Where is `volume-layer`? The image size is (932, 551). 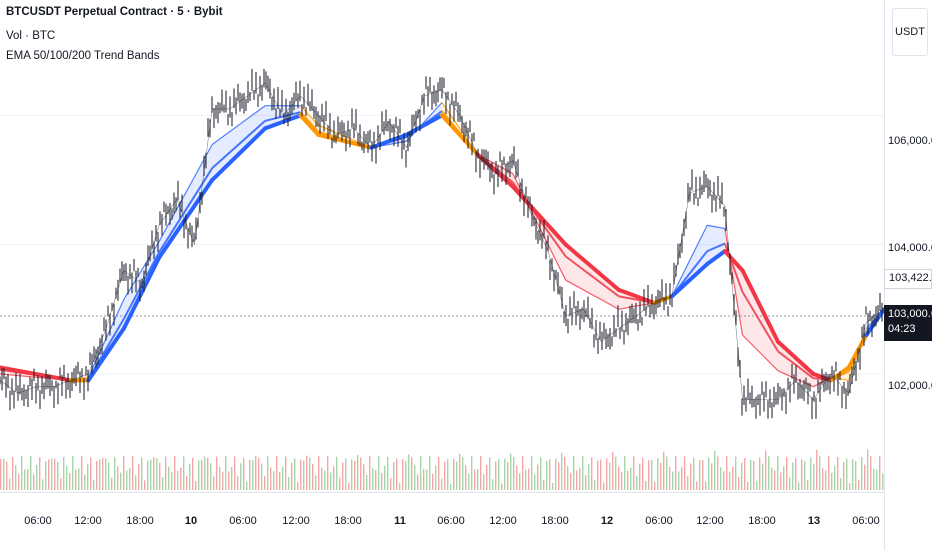
volume-layer is located at coordinates (442, 469).